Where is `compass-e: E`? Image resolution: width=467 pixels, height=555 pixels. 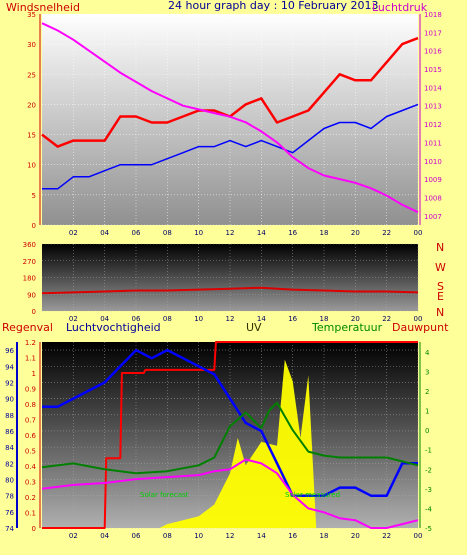
compass-e: E is located at coordinates (440, 296).